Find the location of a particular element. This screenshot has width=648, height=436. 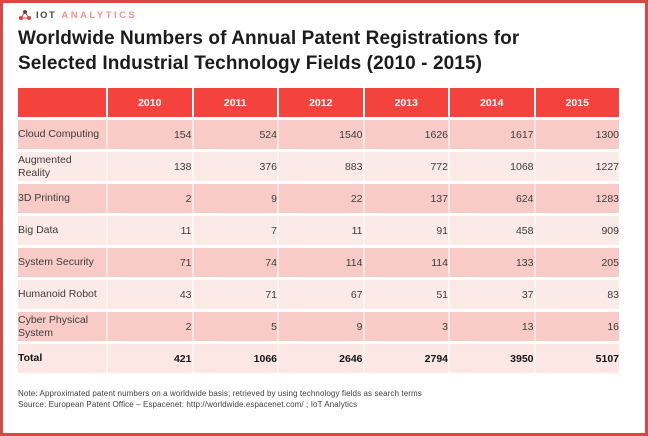

value-cell: 772 is located at coordinates (405, 166).